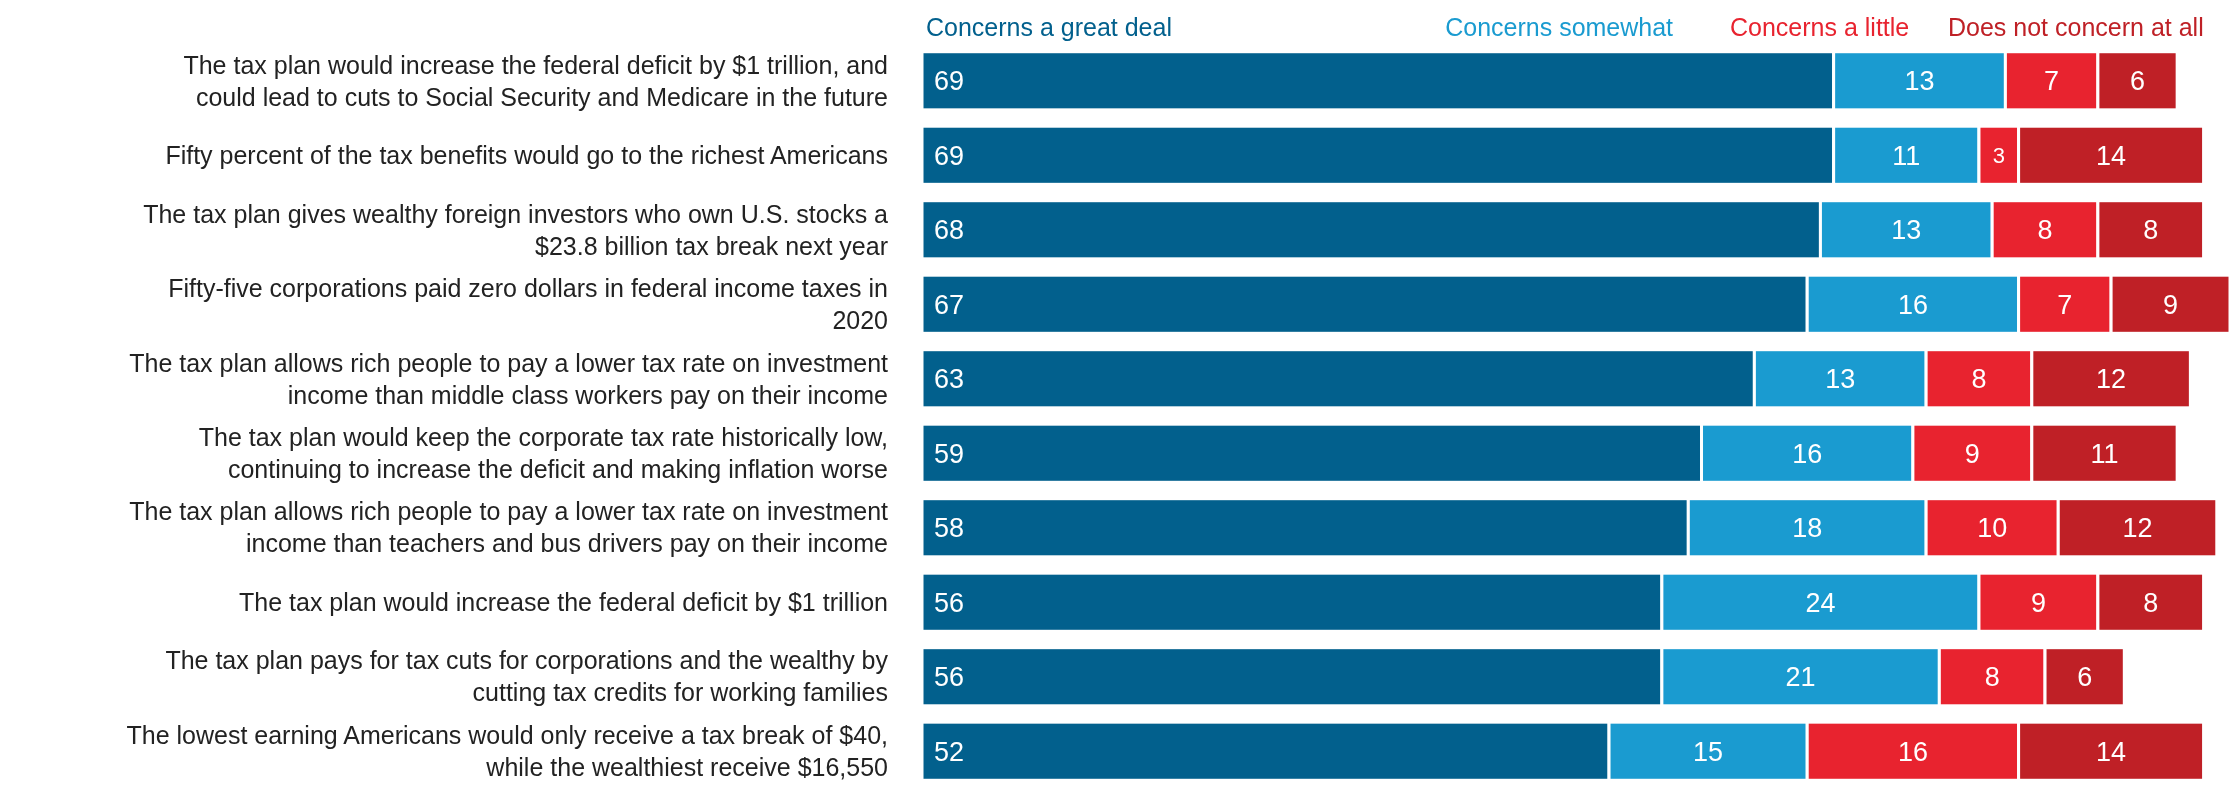 Image resolution: width=2240 pixels, height=792 pixels. What do you see at coordinates (1998, 155) in the screenshot?
I see `data-label: 3` at bounding box center [1998, 155].